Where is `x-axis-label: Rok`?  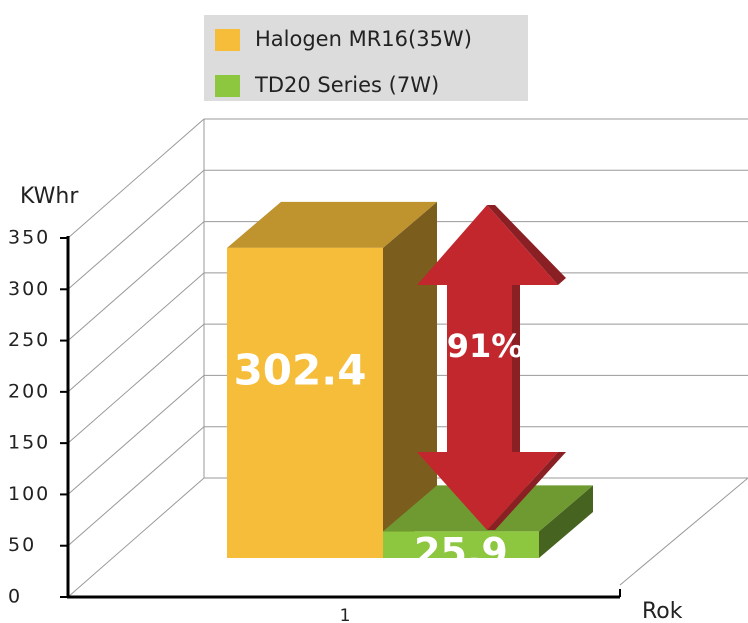
x-axis-label: Rok is located at coordinates (662, 611).